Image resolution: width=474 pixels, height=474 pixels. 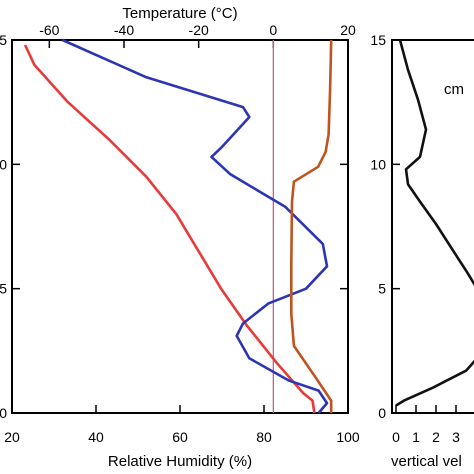 I want to click on right-x-tick-label: 3, so click(x=456, y=437).